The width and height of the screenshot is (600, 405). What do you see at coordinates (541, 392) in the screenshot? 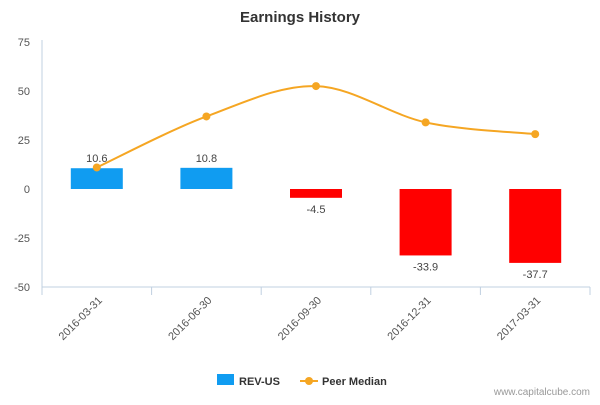
I see `source-credit: www.capitalcube.com` at bounding box center [541, 392].